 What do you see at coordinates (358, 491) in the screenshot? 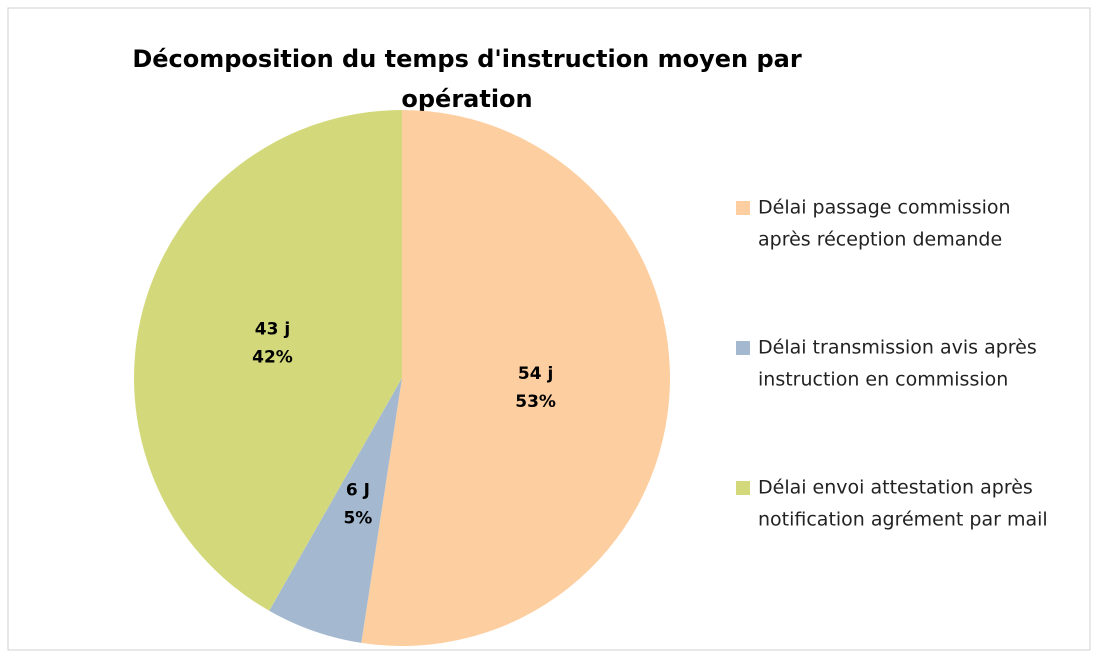
I see `data-label: 6 J` at bounding box center [358, 491].